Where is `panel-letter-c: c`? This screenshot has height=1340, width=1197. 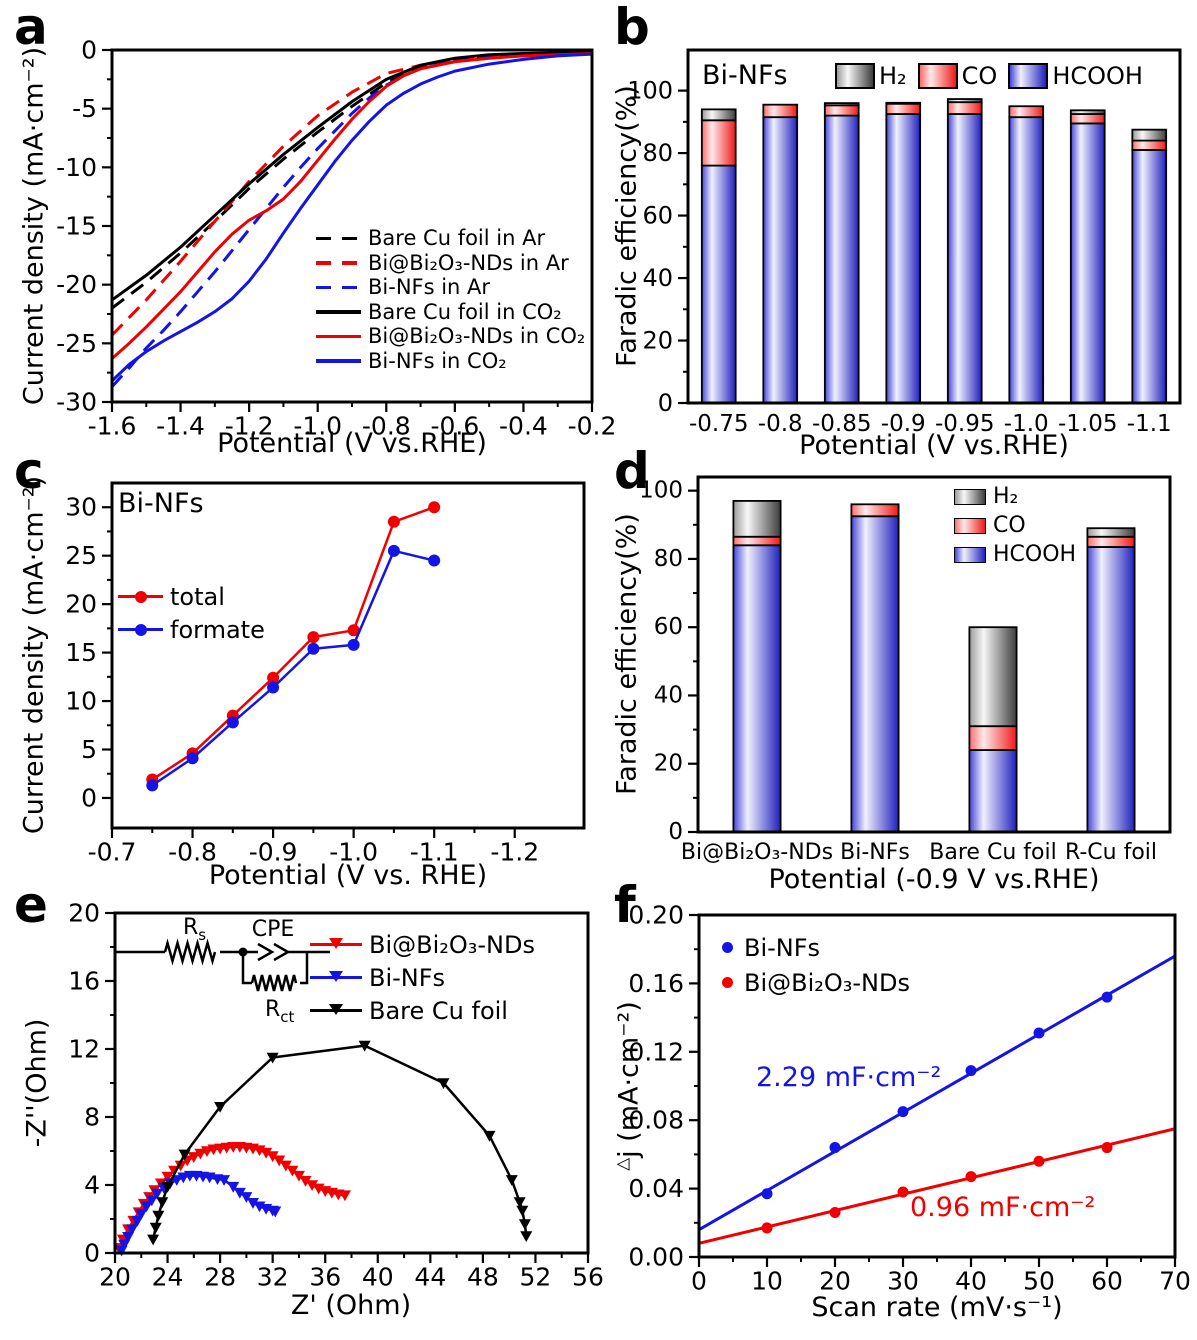
panel-letter-c: c is located at coordinates (29, 471).